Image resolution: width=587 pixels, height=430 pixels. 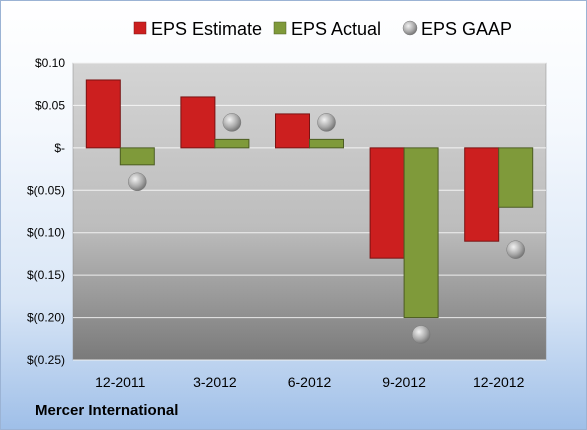 What do you see at coordinates (46, 360) in the screenshot?
I see `y-tick-label: $(0.25)` at bounding box center [46, 360].